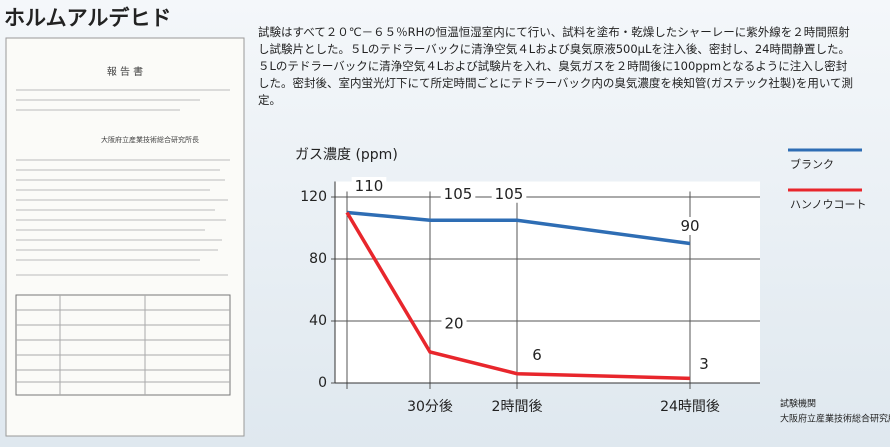 Image resolution: width=890 pixels, height=447 pixels. What do you see at coordinates (690, 407) in the screenshot?
I see `x-tick-label: 24時間後` at bounding box center [690, 407].